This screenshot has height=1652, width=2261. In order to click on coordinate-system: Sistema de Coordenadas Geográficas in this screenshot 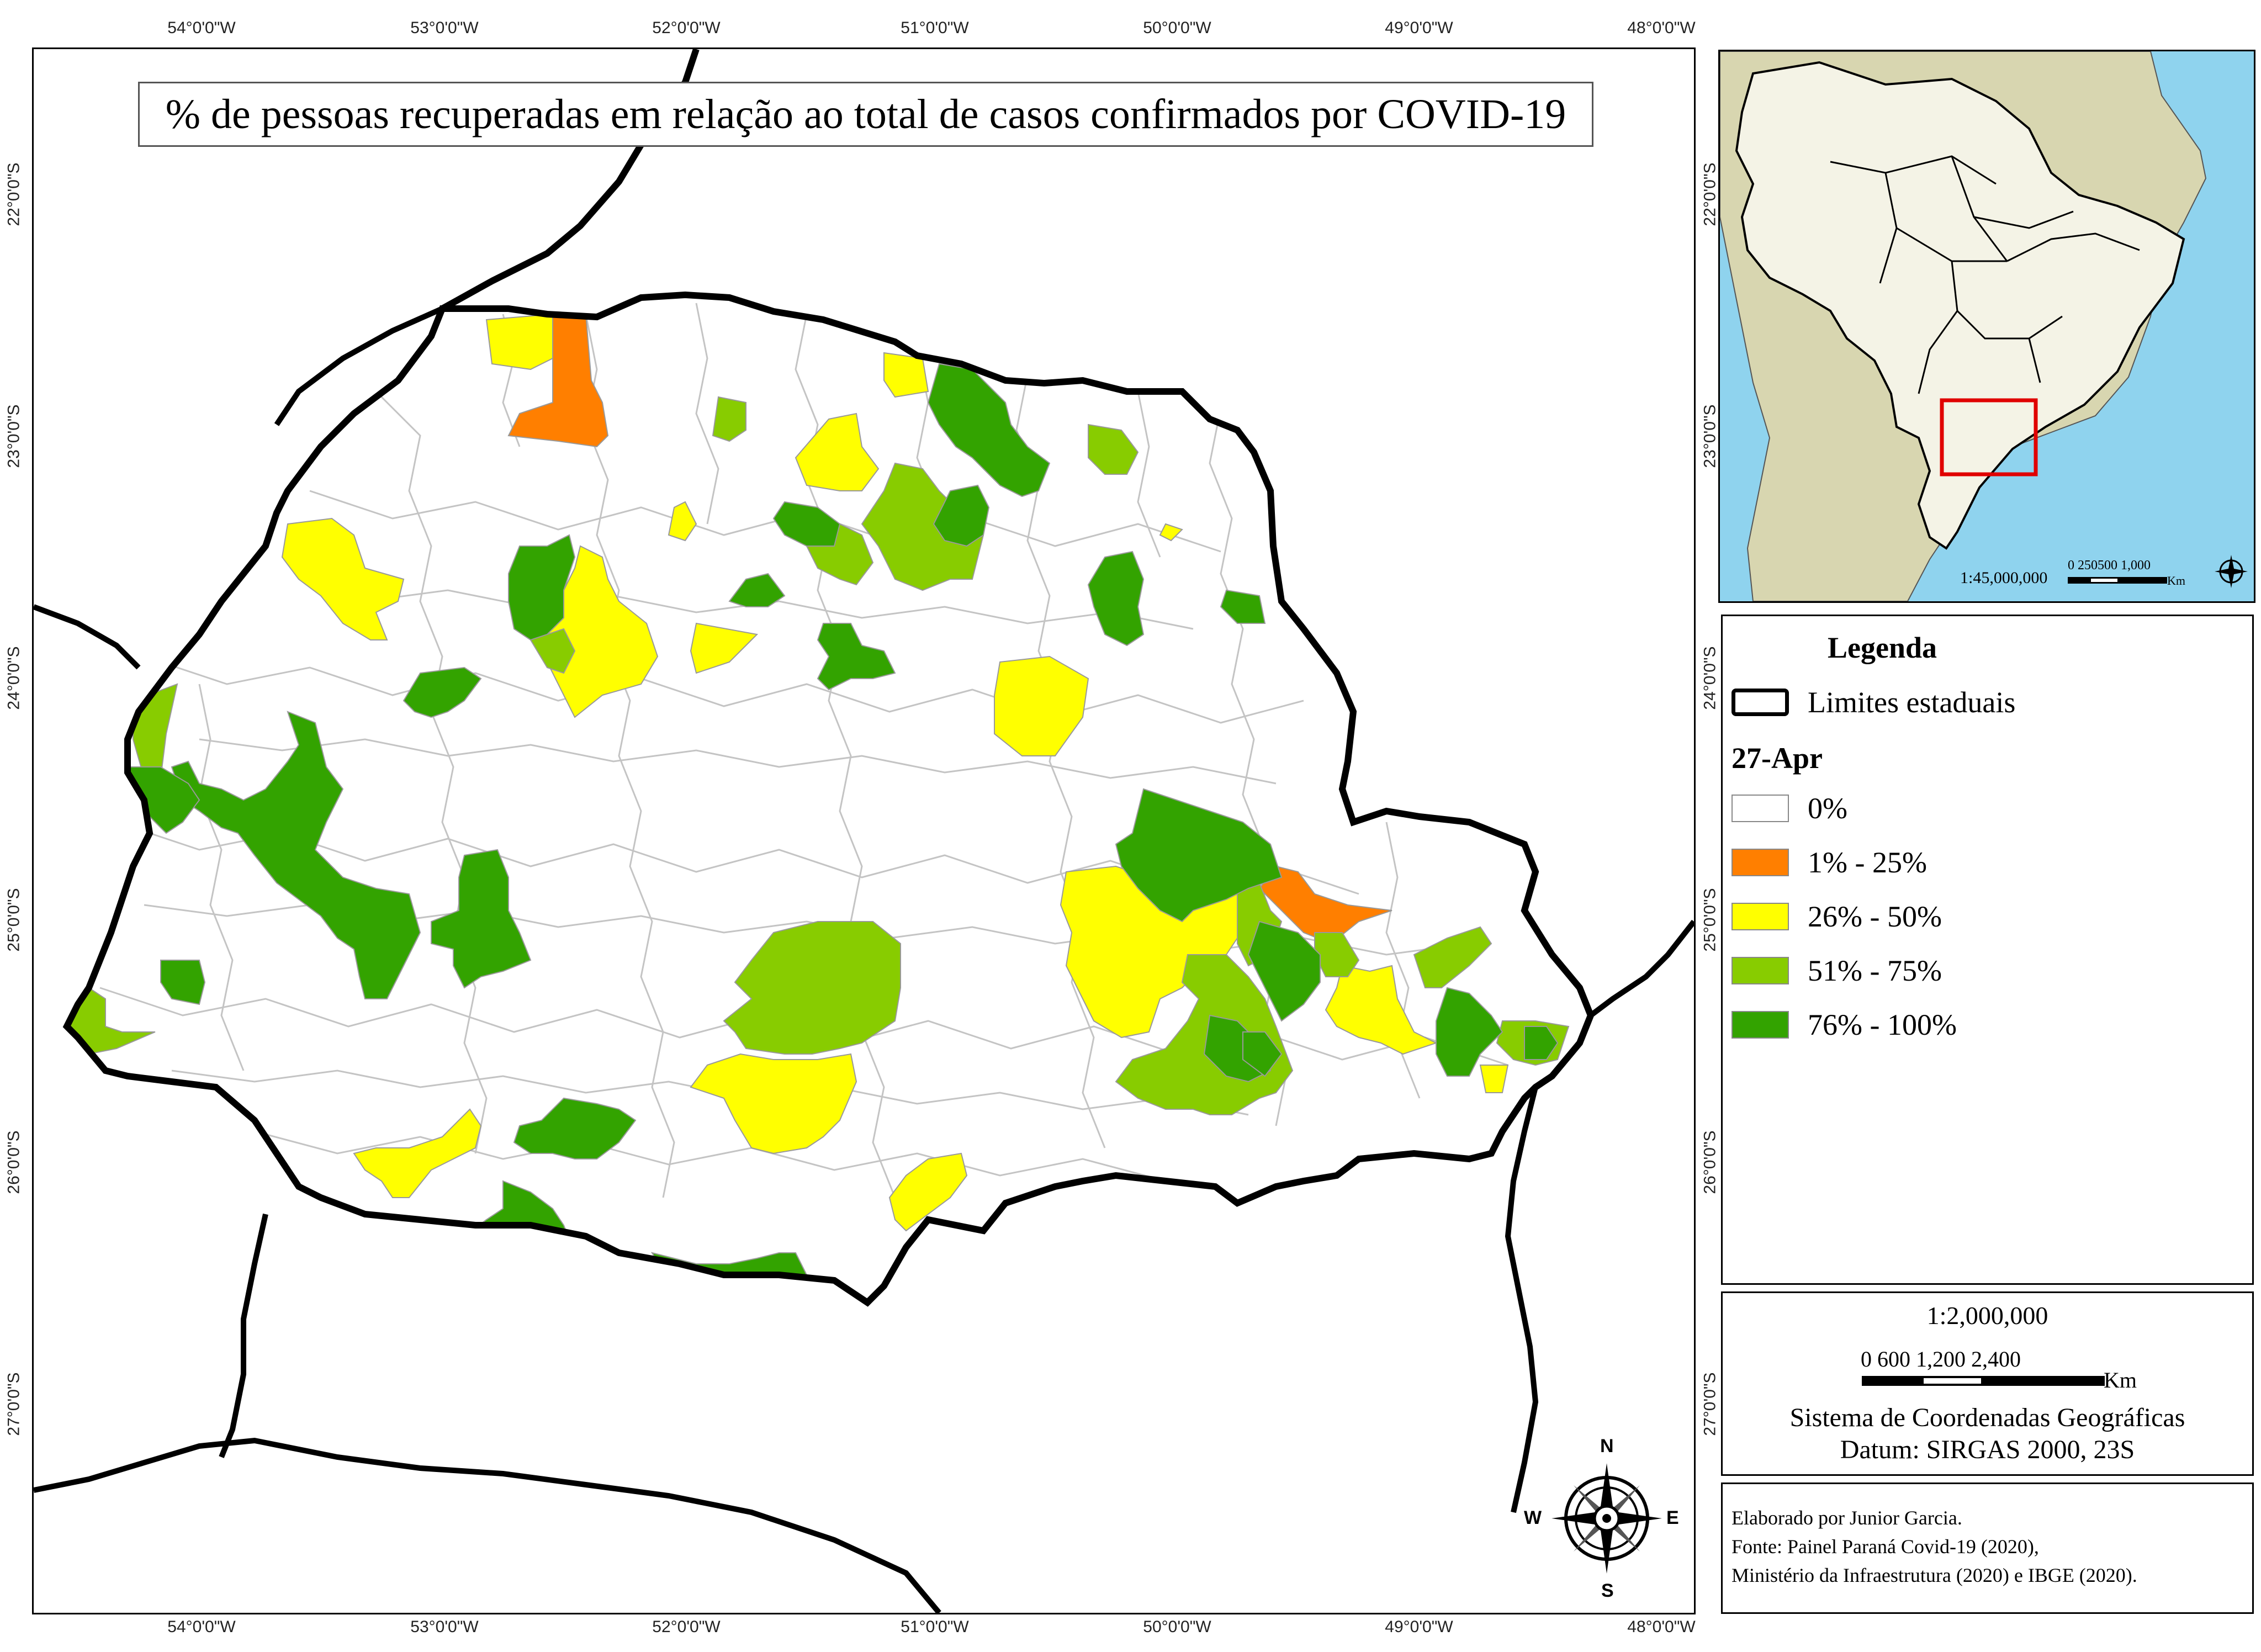, I will do `click(1987, 1417)`.